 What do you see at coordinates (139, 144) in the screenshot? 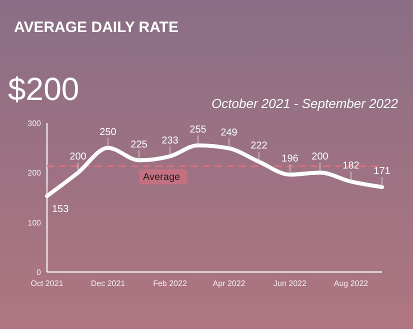
I see `data-label: 225` at bounding box center [139, 144].